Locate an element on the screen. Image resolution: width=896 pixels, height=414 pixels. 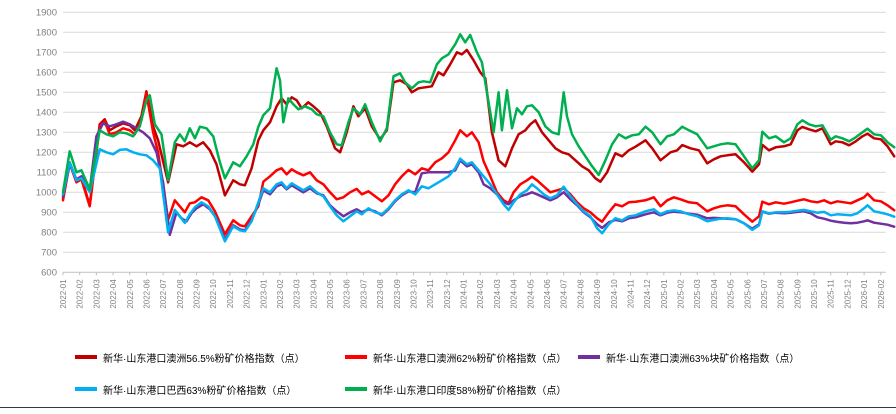
legend-item-au-63-lump: 新华·山东港口澳洲63%块矿价格指数（点） is located at coordinates (689, 358).